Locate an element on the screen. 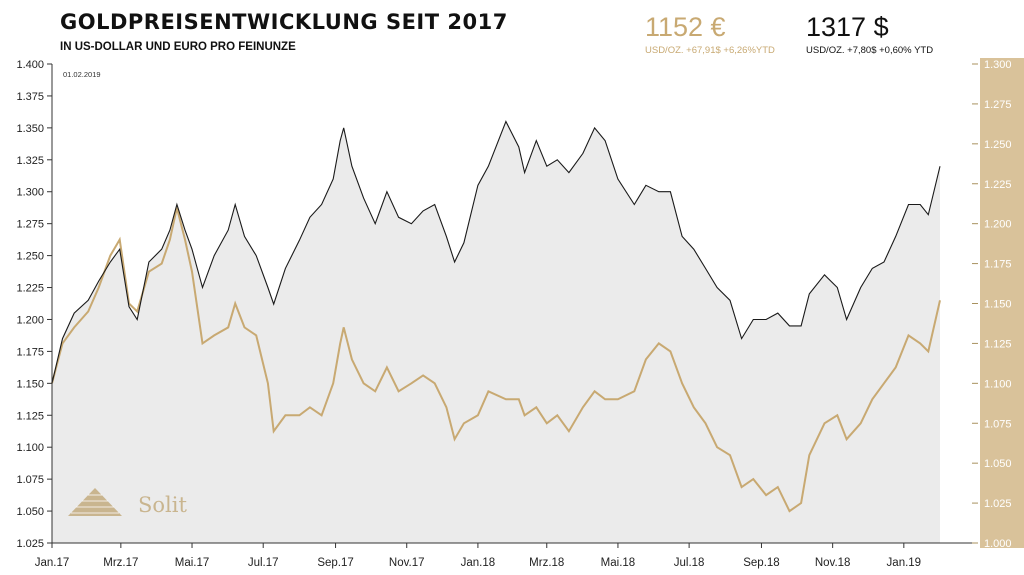  y-right-tick-label: 1.300 is located at coordinates (998, 65).